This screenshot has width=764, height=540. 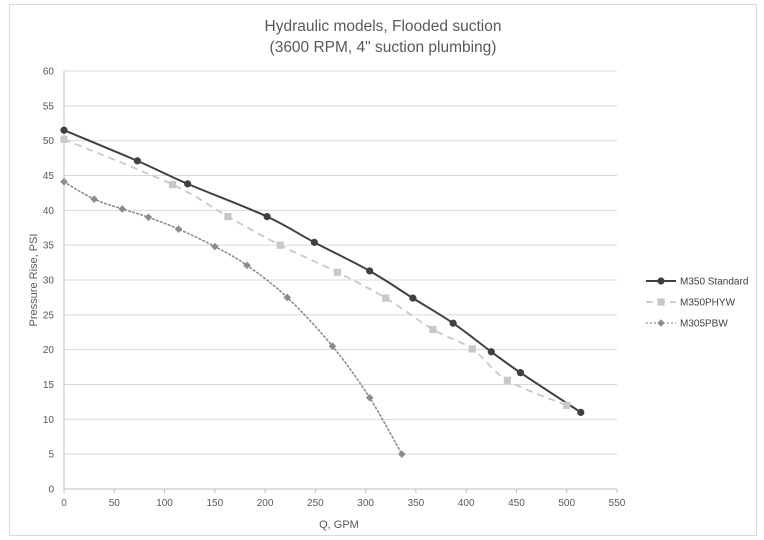 What do you see at coordinates (566, 503) in the screenshot?
I see `x-tick-label: 500` at bounding box center [566, 503].